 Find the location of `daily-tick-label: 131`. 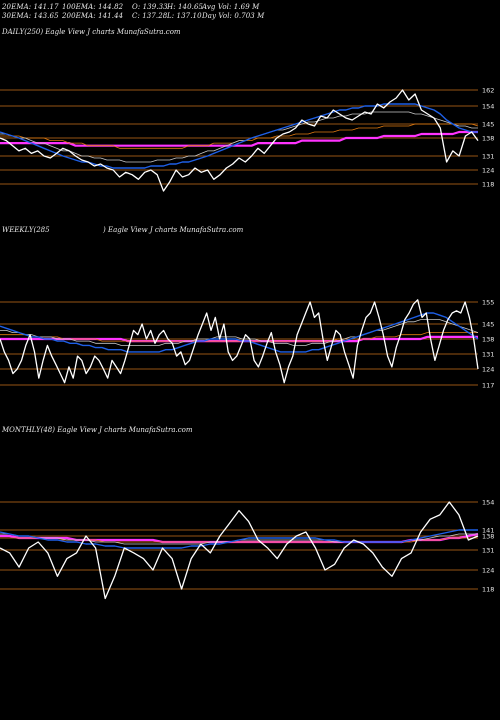

daily-tick-label: 131 is located at coordinates (488, 156).